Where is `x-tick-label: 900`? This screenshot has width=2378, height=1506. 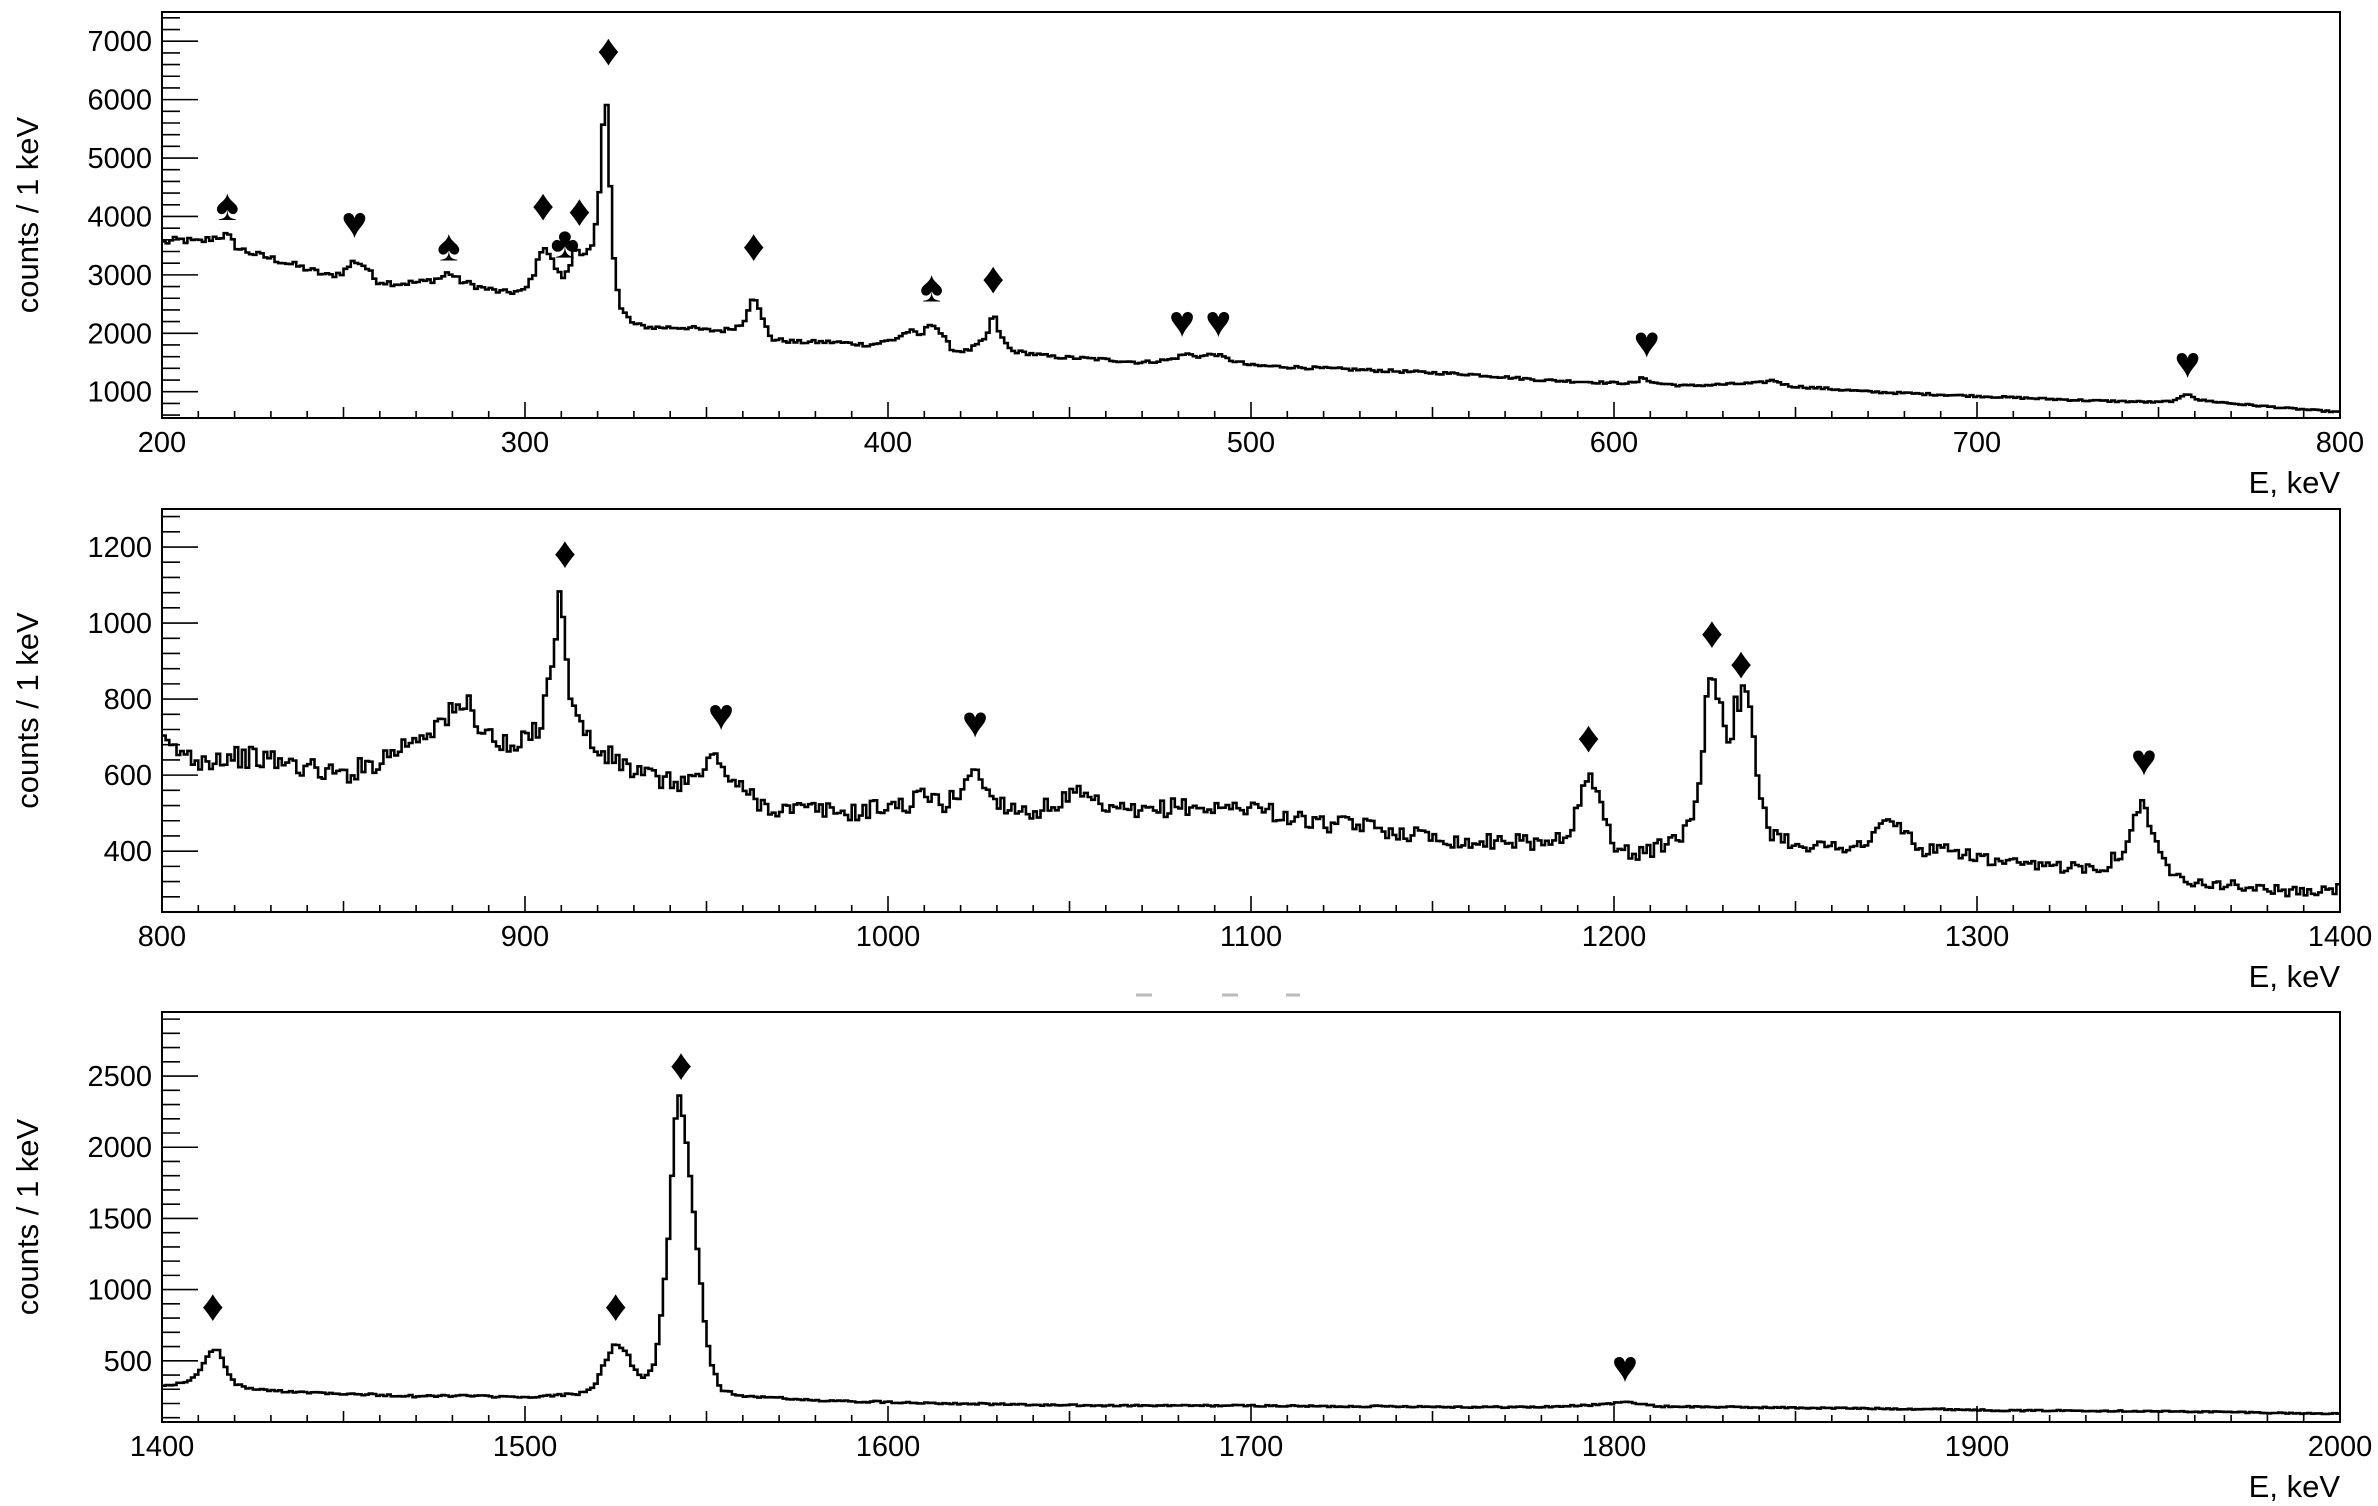 x-tick-label: 900 is located at coordinates (525, 937).